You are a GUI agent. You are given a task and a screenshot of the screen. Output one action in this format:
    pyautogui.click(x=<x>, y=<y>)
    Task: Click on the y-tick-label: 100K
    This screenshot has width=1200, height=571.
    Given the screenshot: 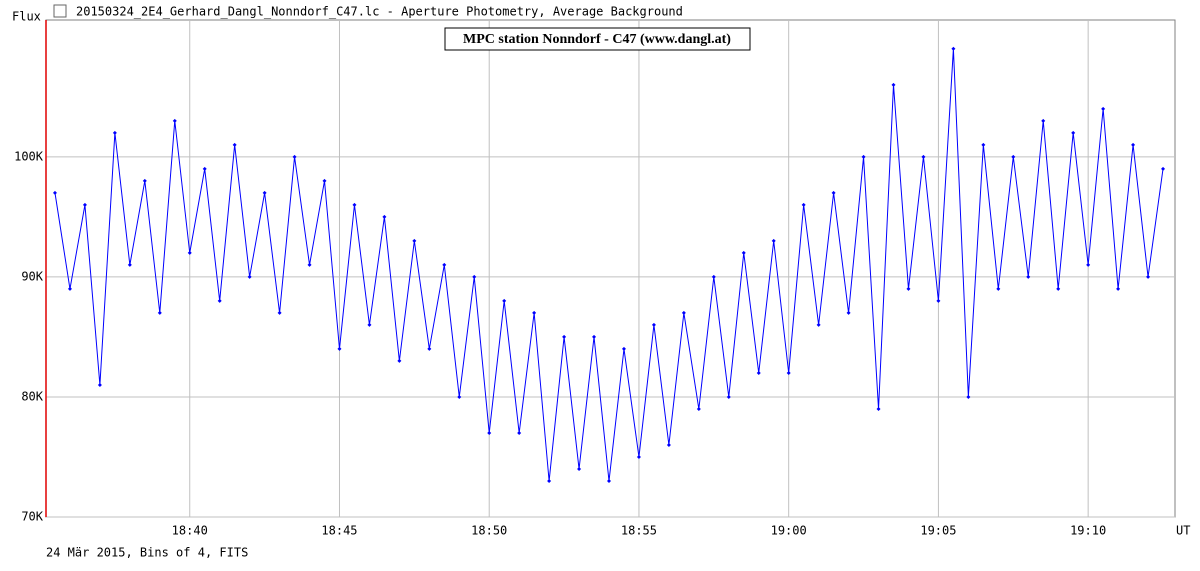 What is the action you would take?
    pyautogui.click(x=29, y=156)
    